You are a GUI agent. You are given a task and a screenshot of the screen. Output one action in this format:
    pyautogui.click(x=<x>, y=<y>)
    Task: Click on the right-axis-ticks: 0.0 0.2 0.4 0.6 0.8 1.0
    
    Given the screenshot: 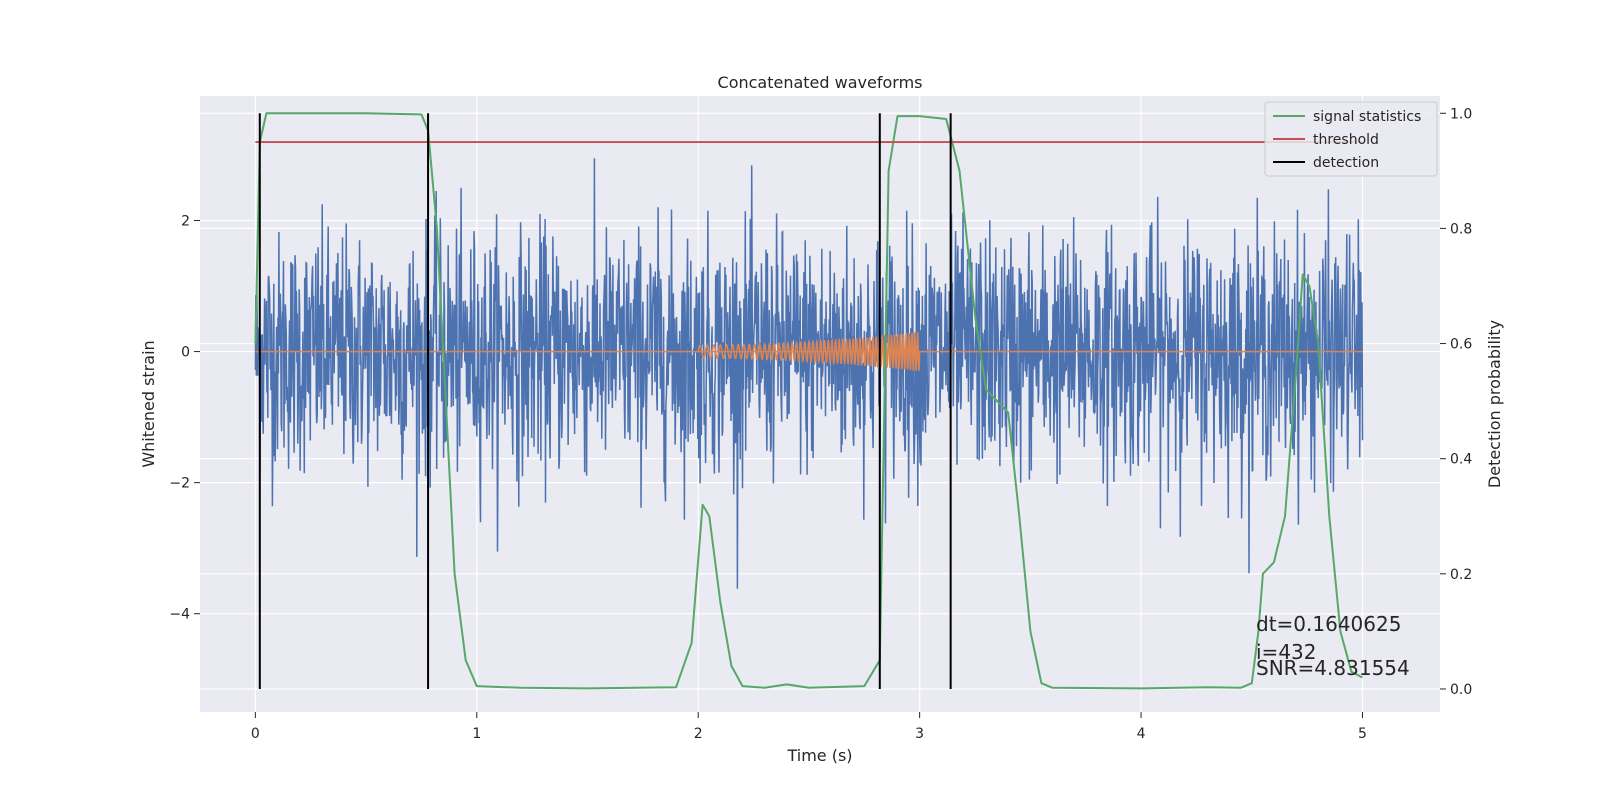 What is the action you would take?
    pyautogui.click(x=1456, y=402)
    